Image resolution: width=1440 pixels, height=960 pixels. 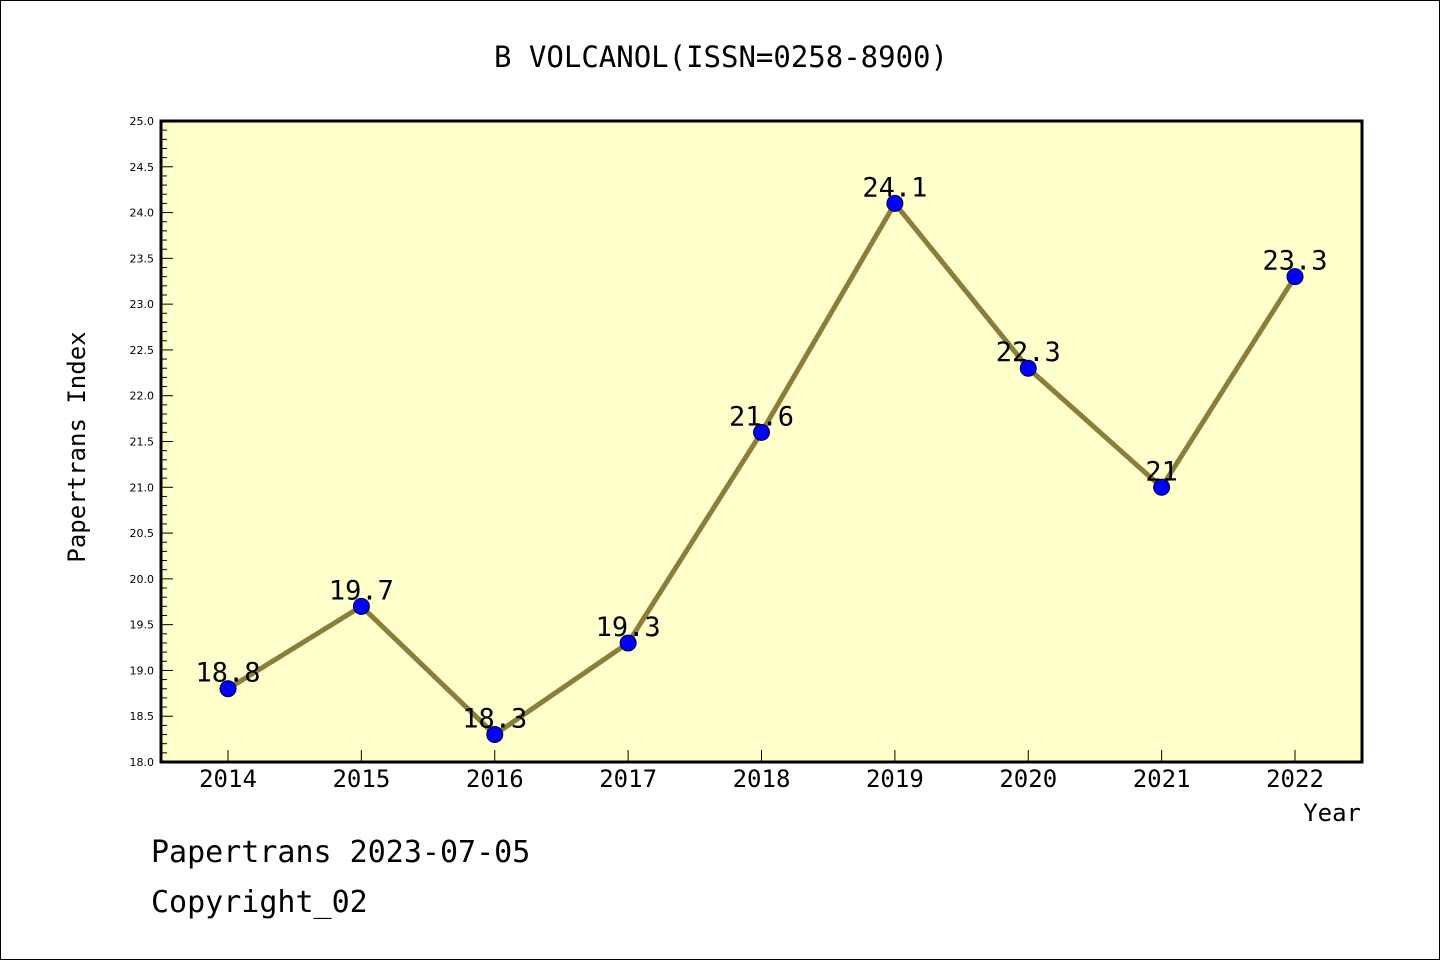 What do you see at coordinates (142, 487) in the screenshot?
I see `y-tick-label: 21.0` at bounding box center [142, 487].